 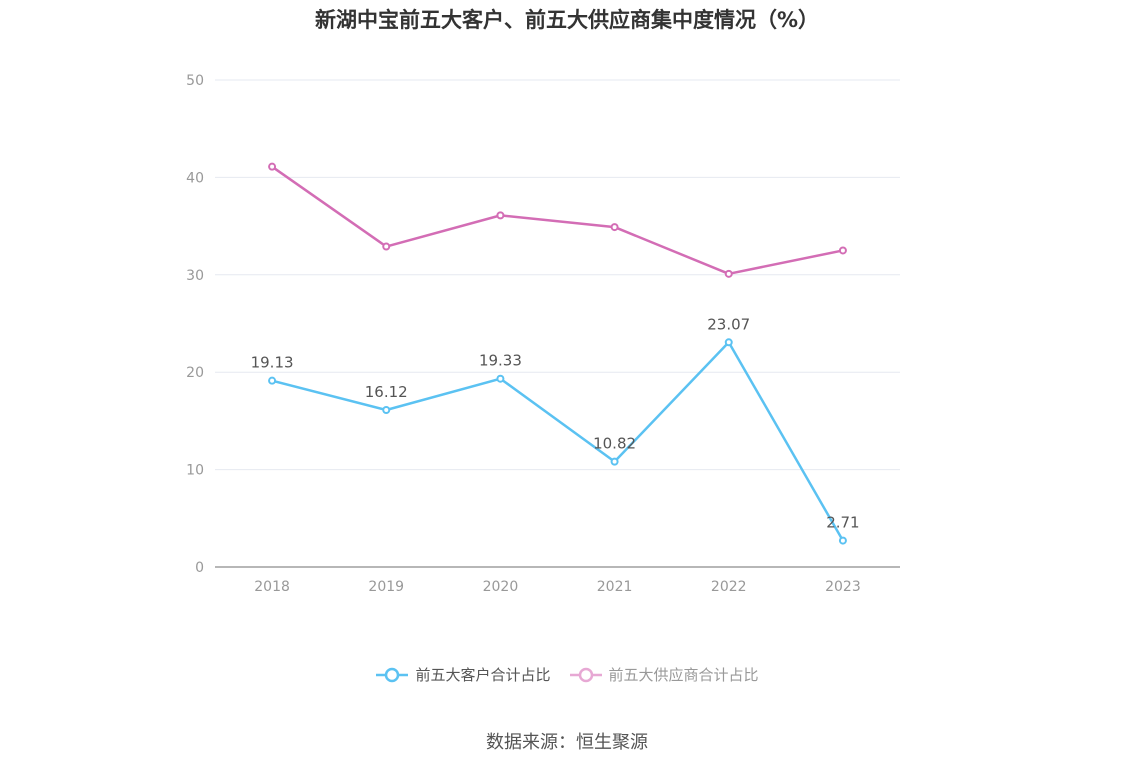 What do you see at coordinates (195, 178) in the screenshot?
I see `y-tick-label-4: 40` at bounding box center [195, 178].